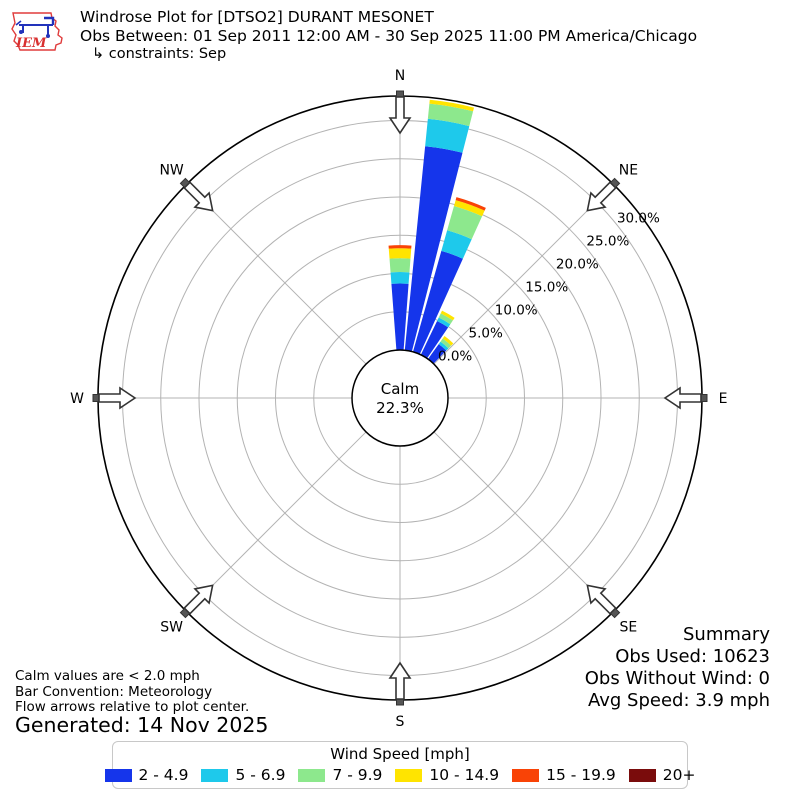 Image resolution: width=800 pixels, height=800 pixels. Describe the element at coordinates (464, 775) in the screenshot. I see `legend-label: 10 - 14.9` at that location.